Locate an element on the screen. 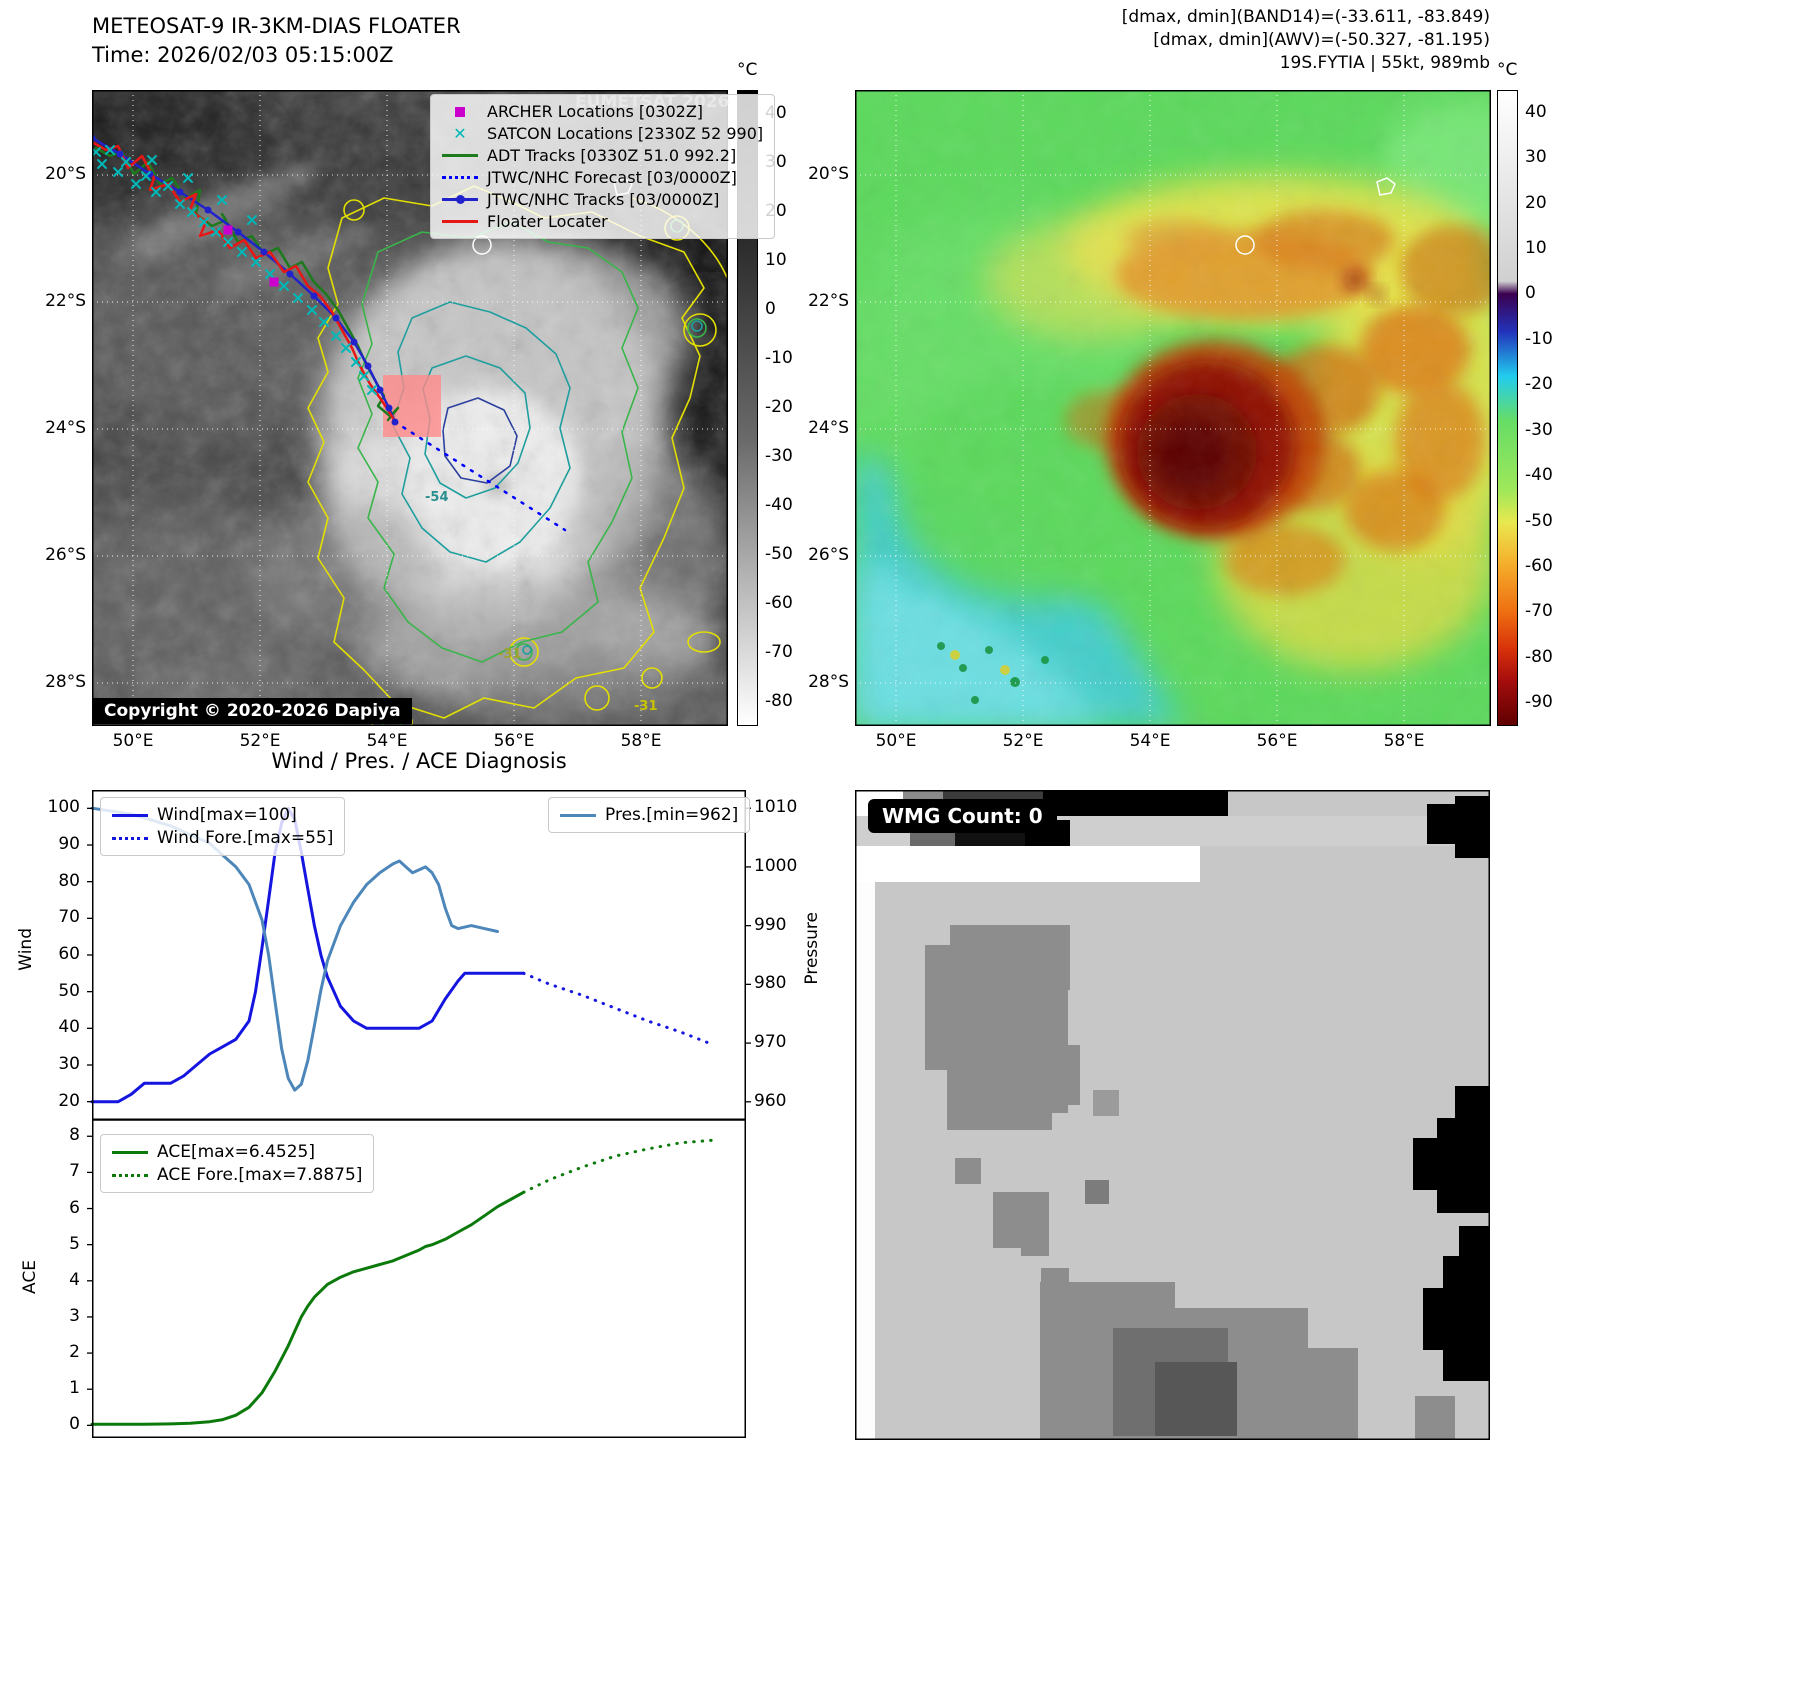  panel-title: METEOSAT-9 IR-3KM-DIAS FLOATER is located at coordinates (276, 26).